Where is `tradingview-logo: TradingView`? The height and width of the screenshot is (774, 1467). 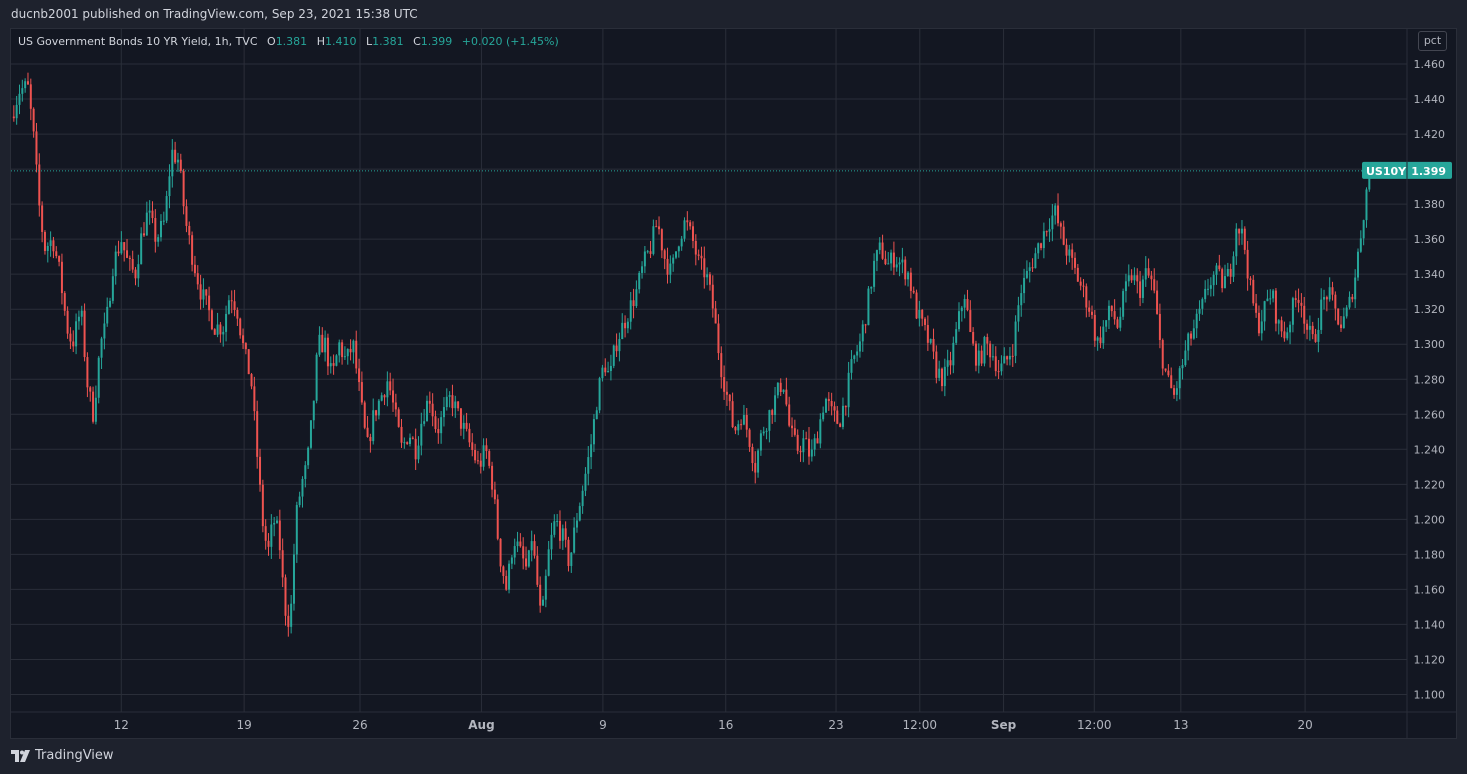 tradingview-logo: TradingView is located at coordinates (62, 755).